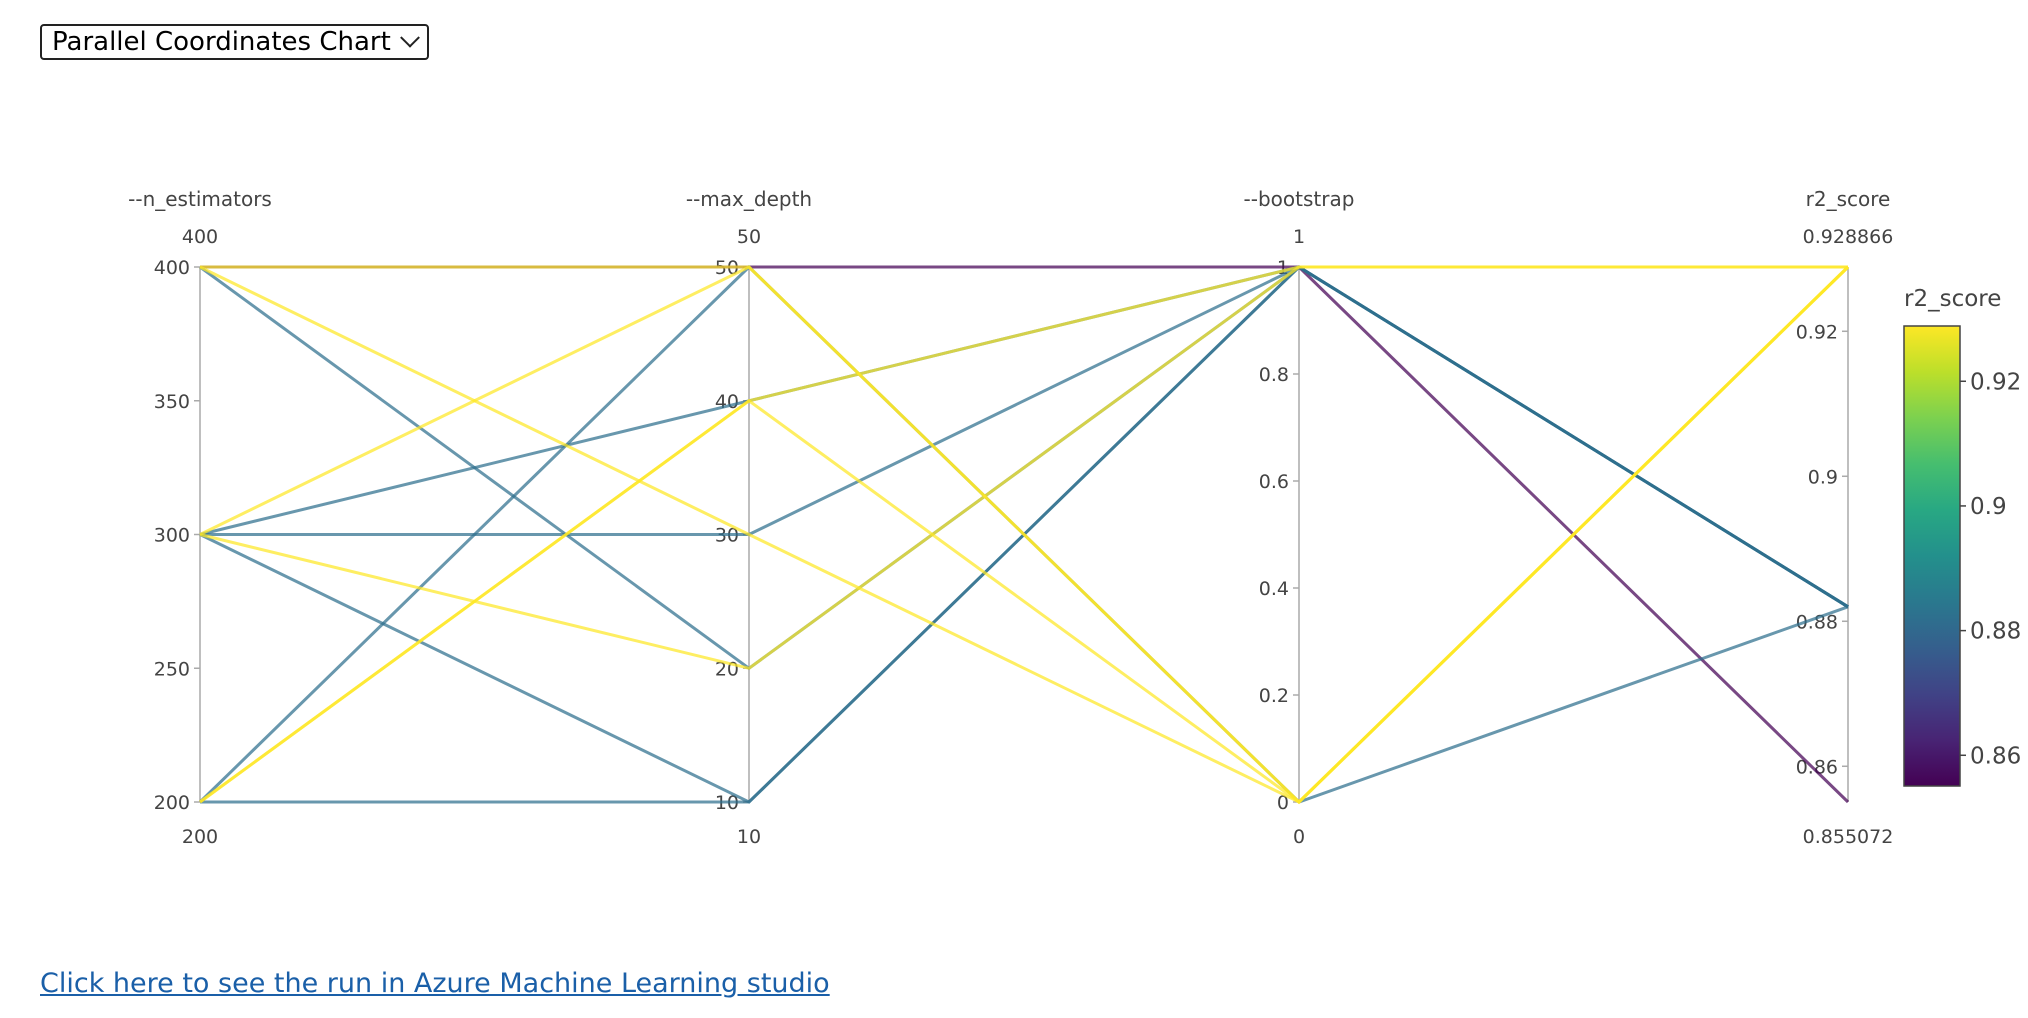 The image size is (2028, 1018). Describe the element at coordinates (200, 837) in the screenshot. I see `axis-range-min-n_estimators: 200` at that location.